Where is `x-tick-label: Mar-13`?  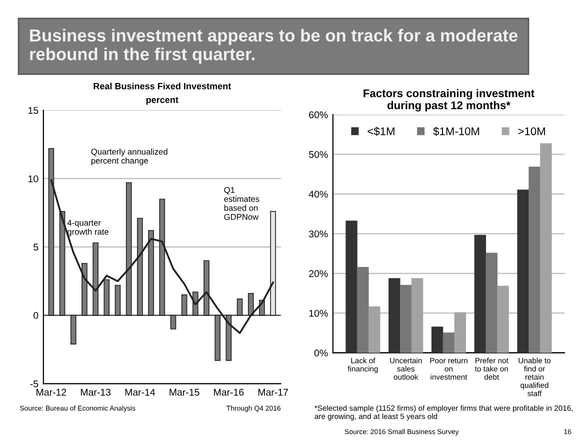
x-tick-label: Mar-13 is located at coordinates (95, 392).